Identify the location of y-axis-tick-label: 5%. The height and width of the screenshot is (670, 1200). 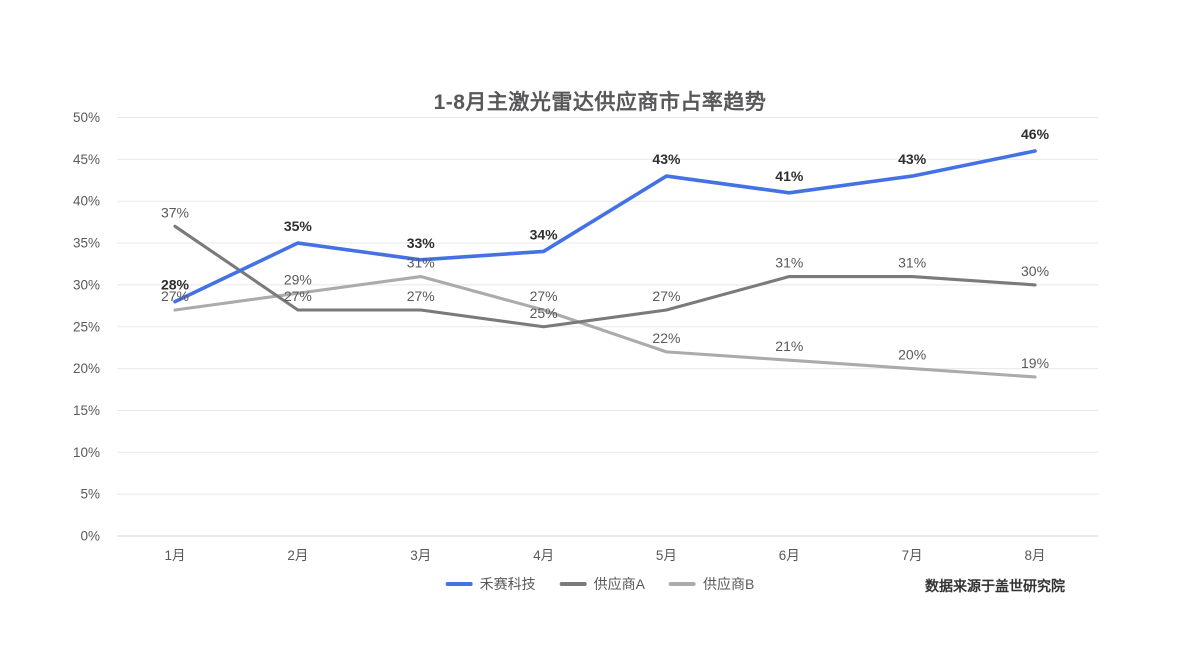
(90, 494).